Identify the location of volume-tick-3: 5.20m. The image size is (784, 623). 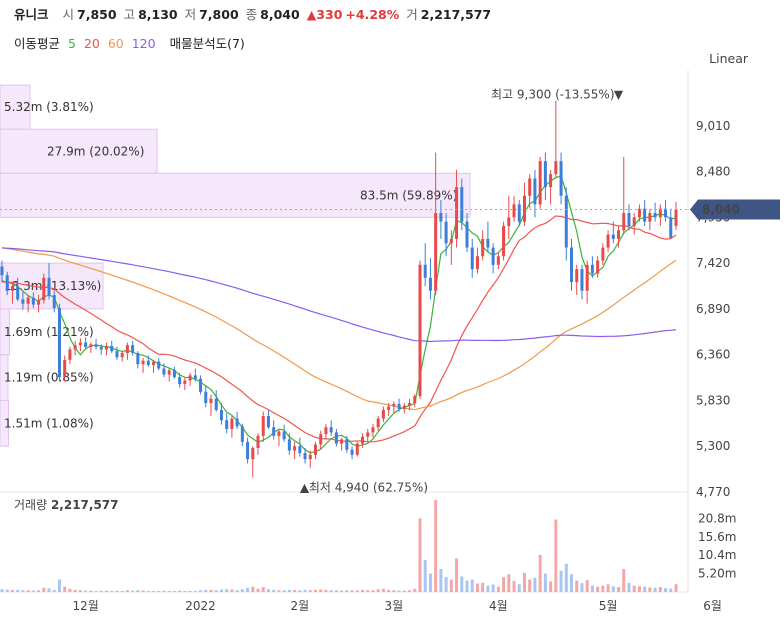
(717, 574).